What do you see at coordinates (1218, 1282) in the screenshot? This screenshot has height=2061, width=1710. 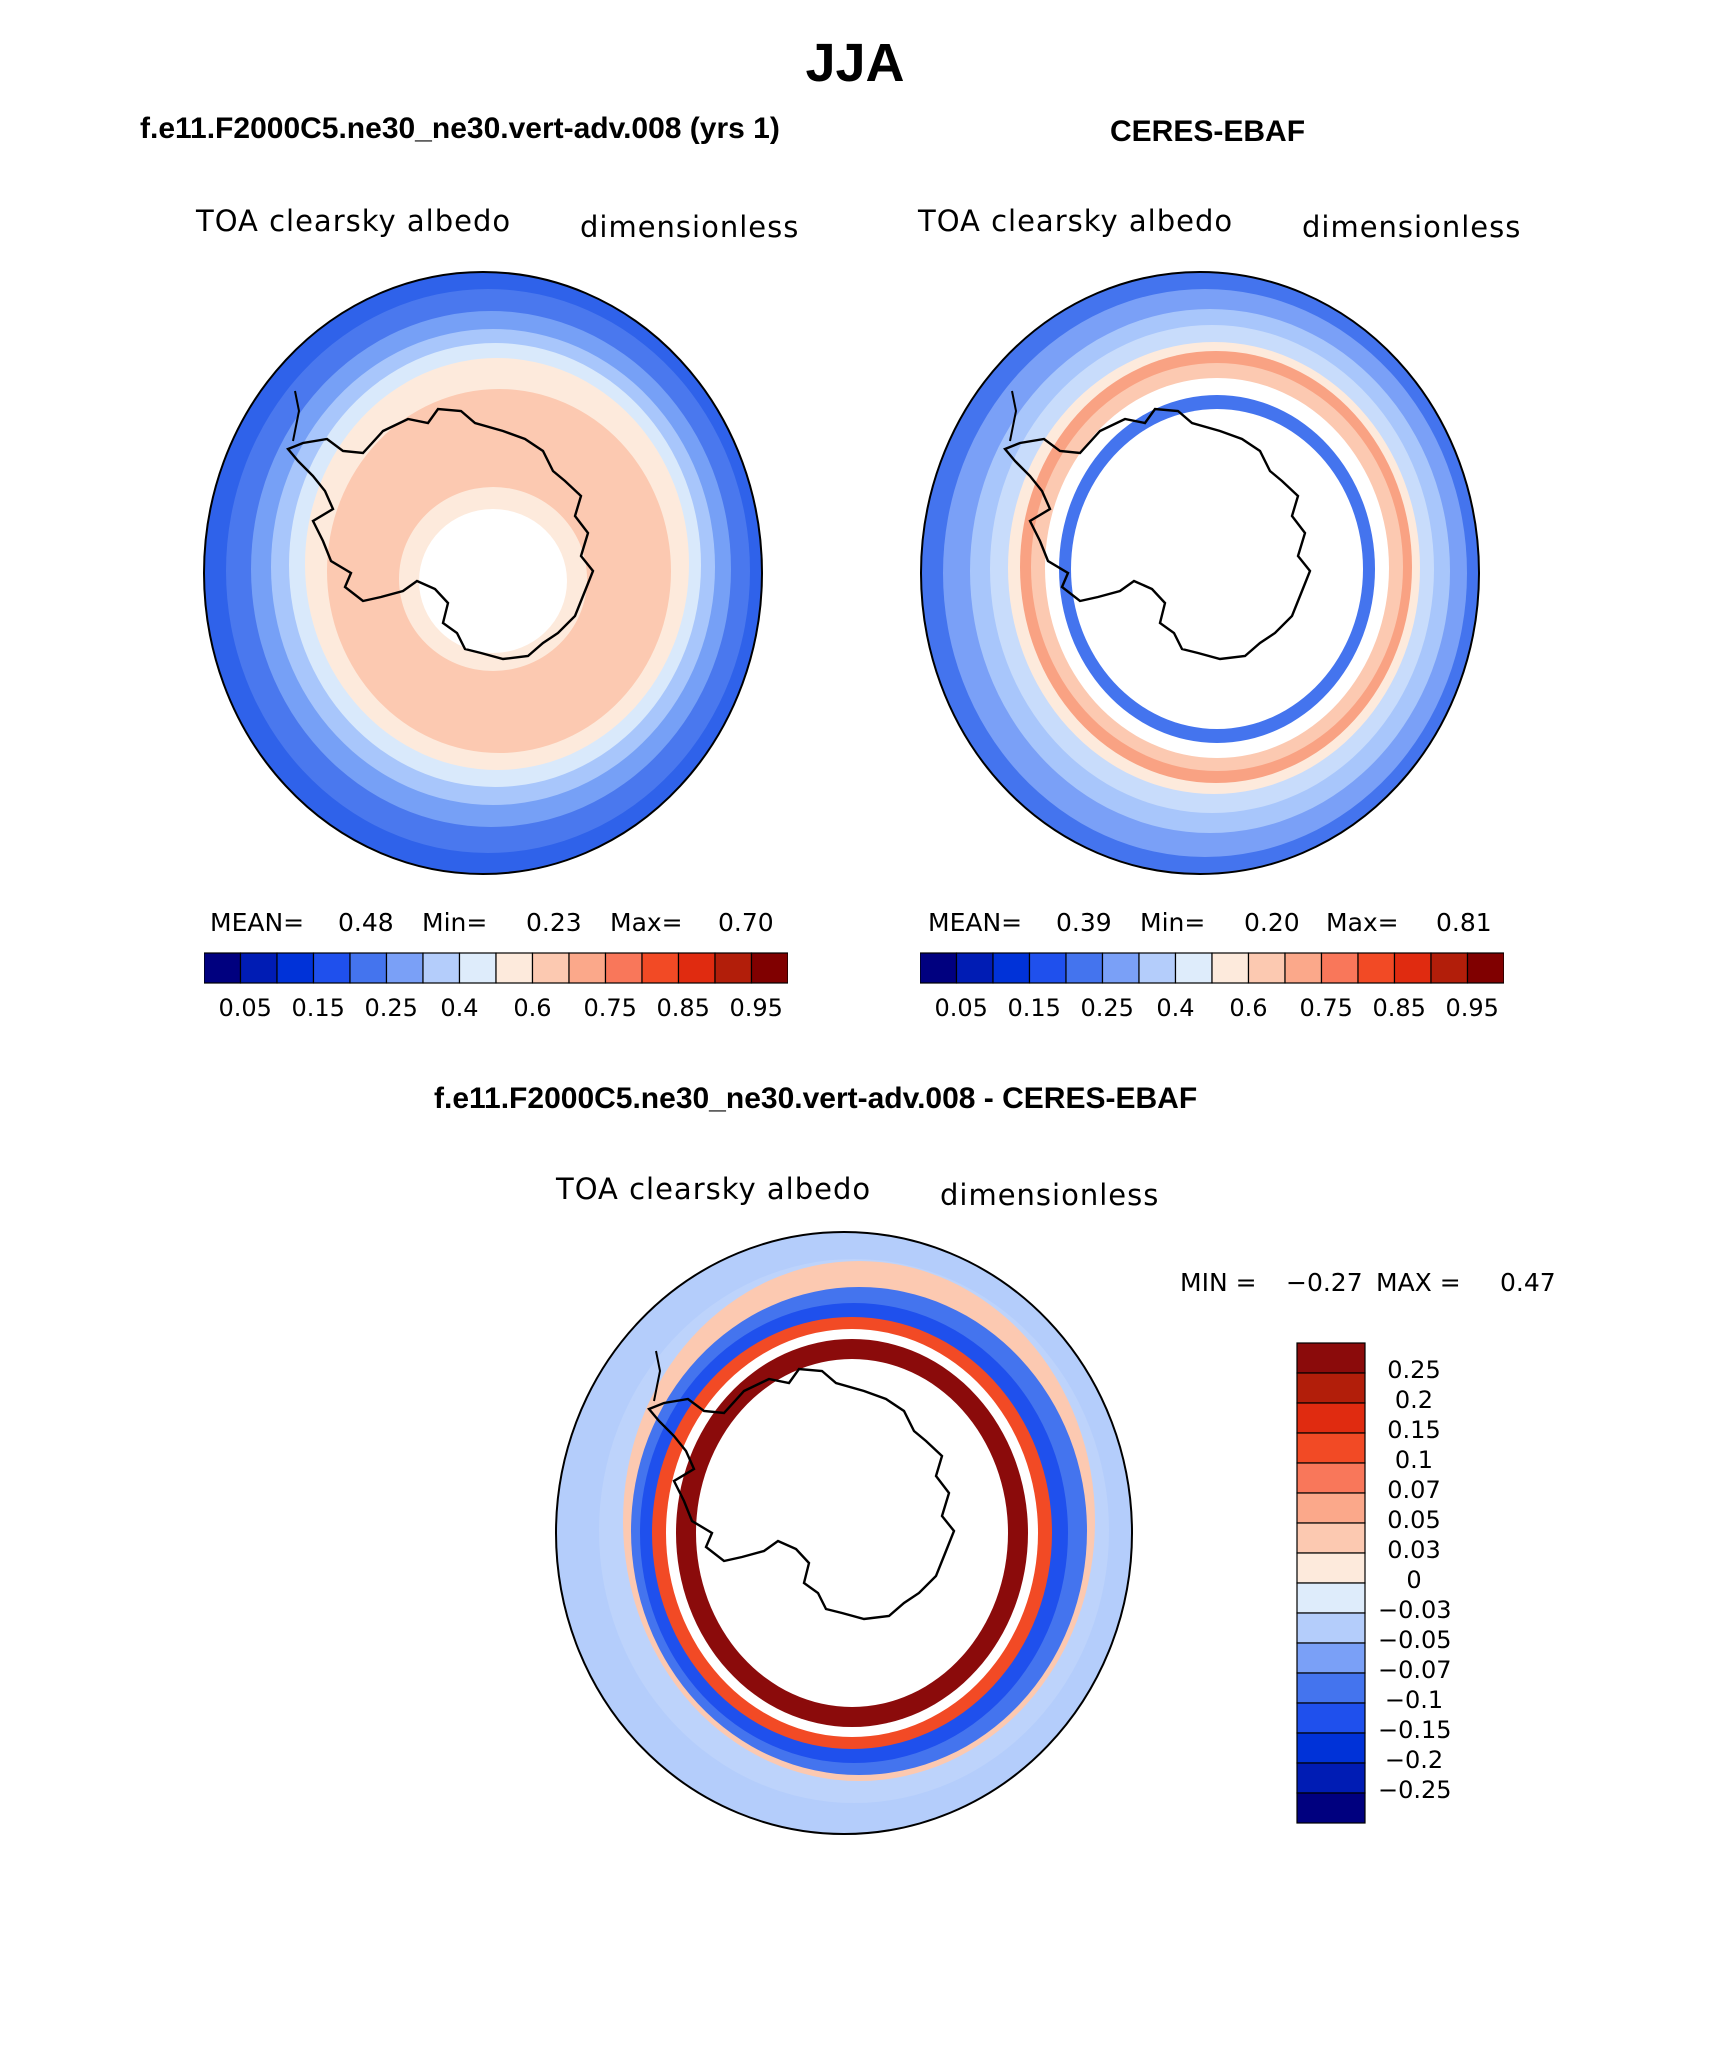 I see `panel-3-min-label: MIN =` at bounding box center [1218, 1282].